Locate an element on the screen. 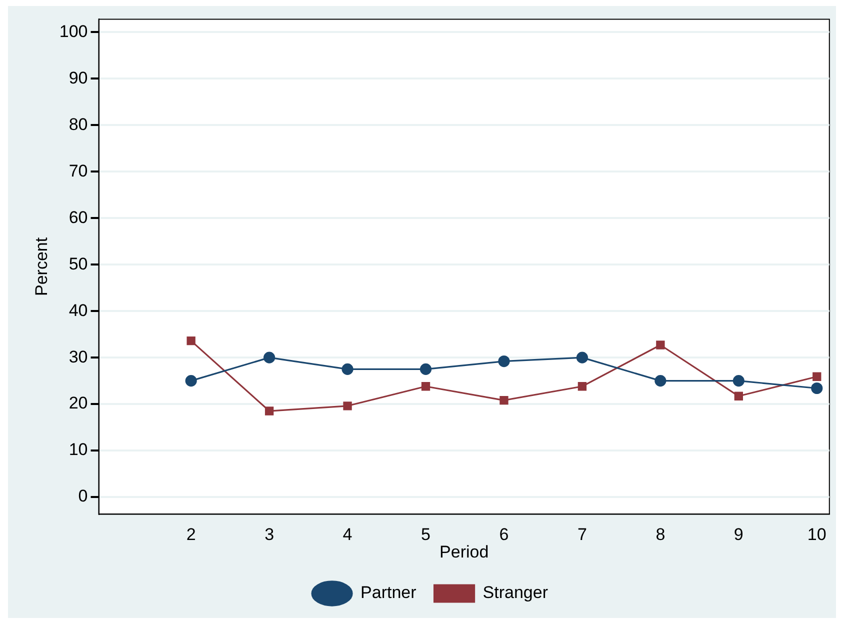 Image resolution: width=844 pixels, height=619 pixels. y-tick-label: 50 is located at coordinates (78, 264).